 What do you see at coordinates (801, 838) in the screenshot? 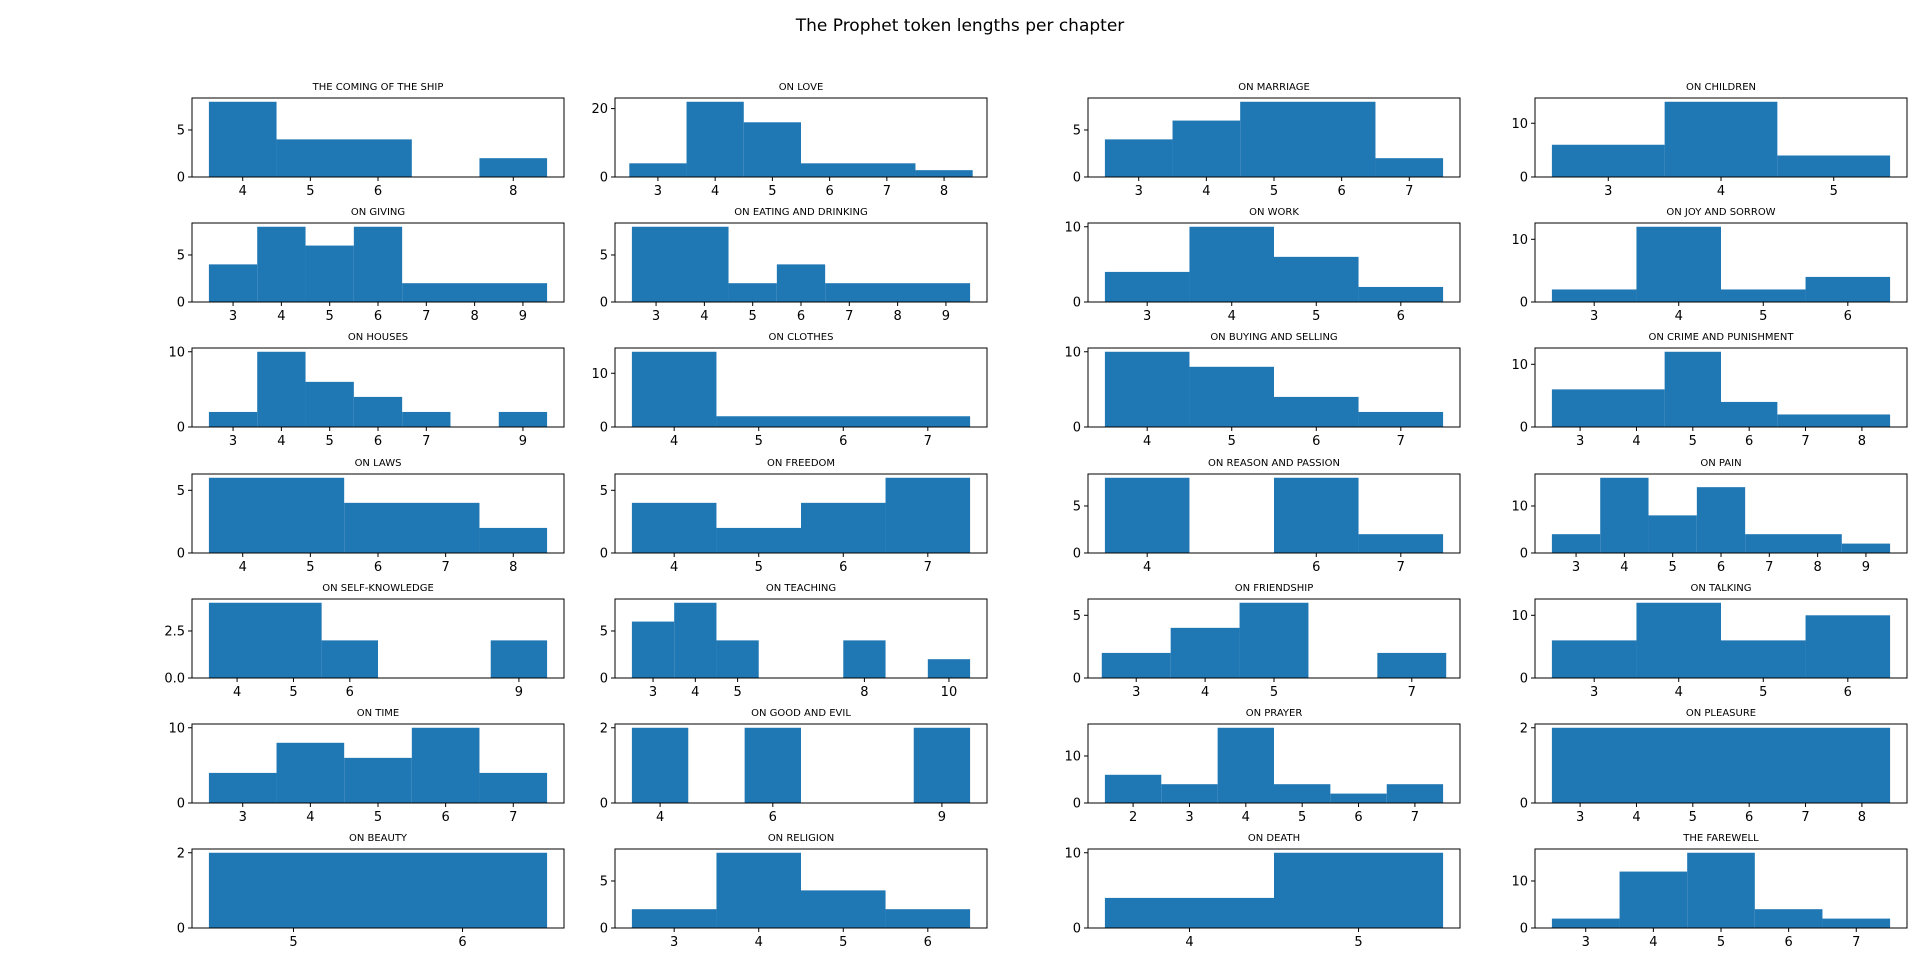
I see `subplot-title: ON RELIGION` at bounding box center [801, 838].